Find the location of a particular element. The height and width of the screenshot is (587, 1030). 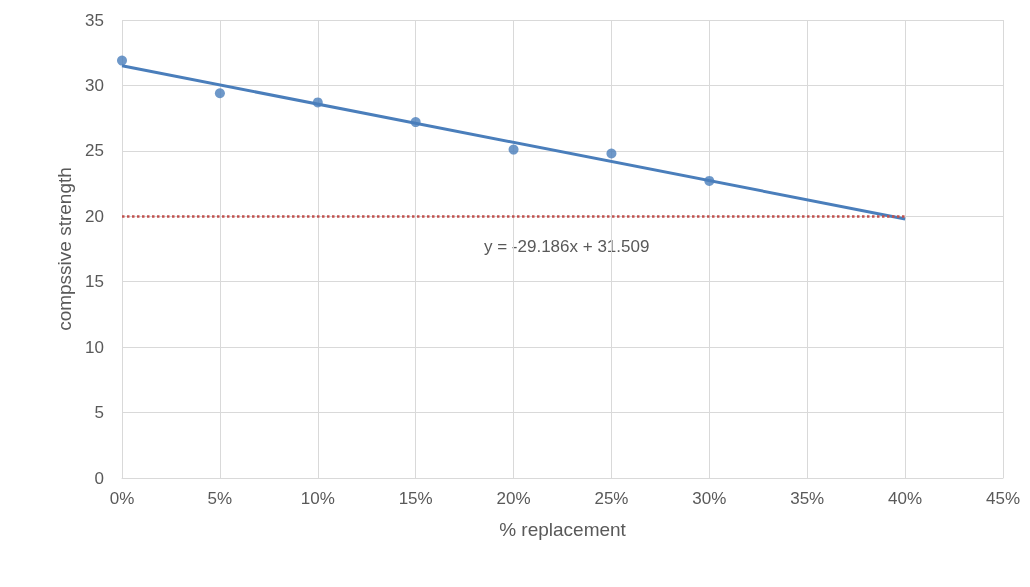

x-tick-label: 40% is located at coordinates (905, 498).